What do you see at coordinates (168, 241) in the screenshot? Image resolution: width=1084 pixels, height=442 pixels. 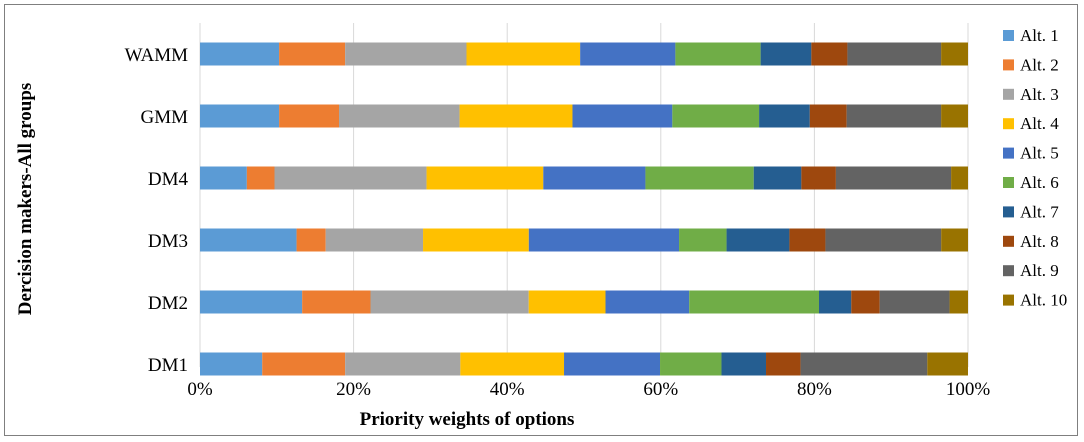 I see `y-tick-label: DM3` at bounding box center [168, 241].